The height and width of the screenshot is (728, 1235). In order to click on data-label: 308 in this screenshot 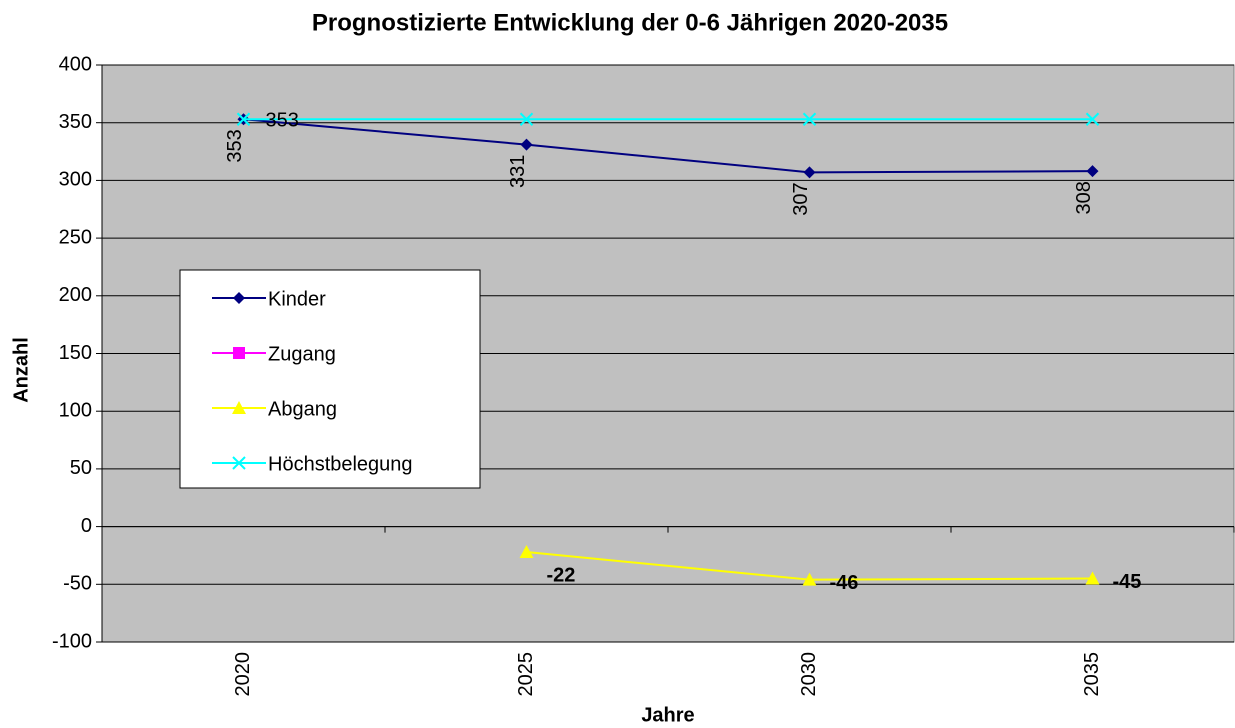, I will do `click(1084, 197)`.